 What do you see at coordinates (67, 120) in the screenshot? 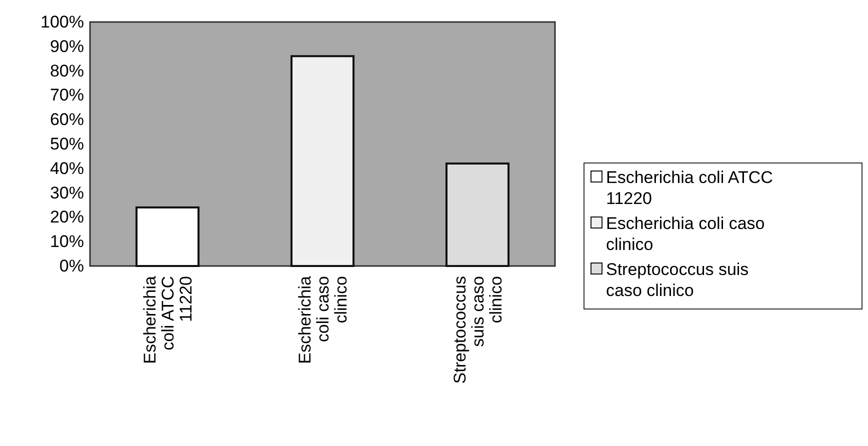
I see `y-tick-label: 60%` at bounding box center [67, 120].